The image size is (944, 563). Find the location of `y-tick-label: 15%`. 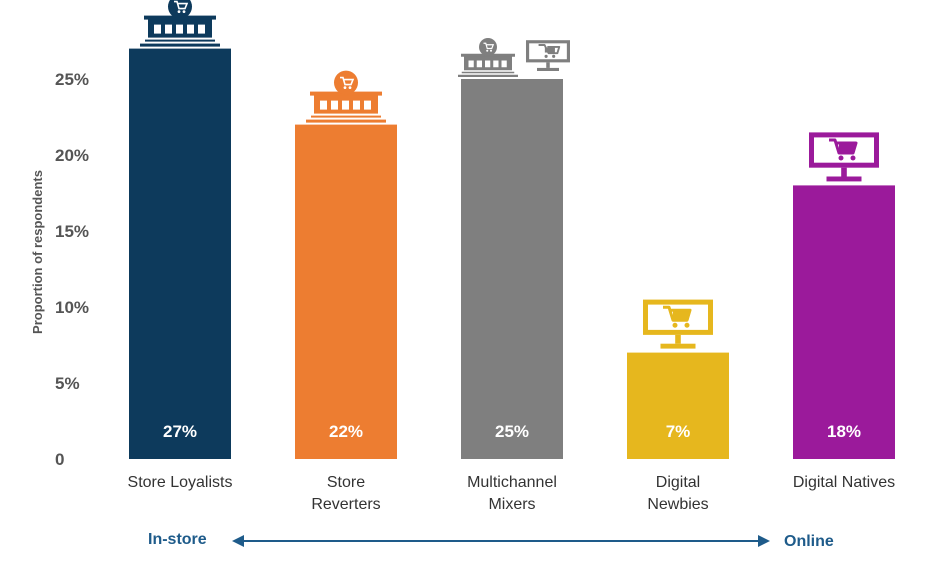

y-tick-label: 15% is located at coordinates (72, 231).